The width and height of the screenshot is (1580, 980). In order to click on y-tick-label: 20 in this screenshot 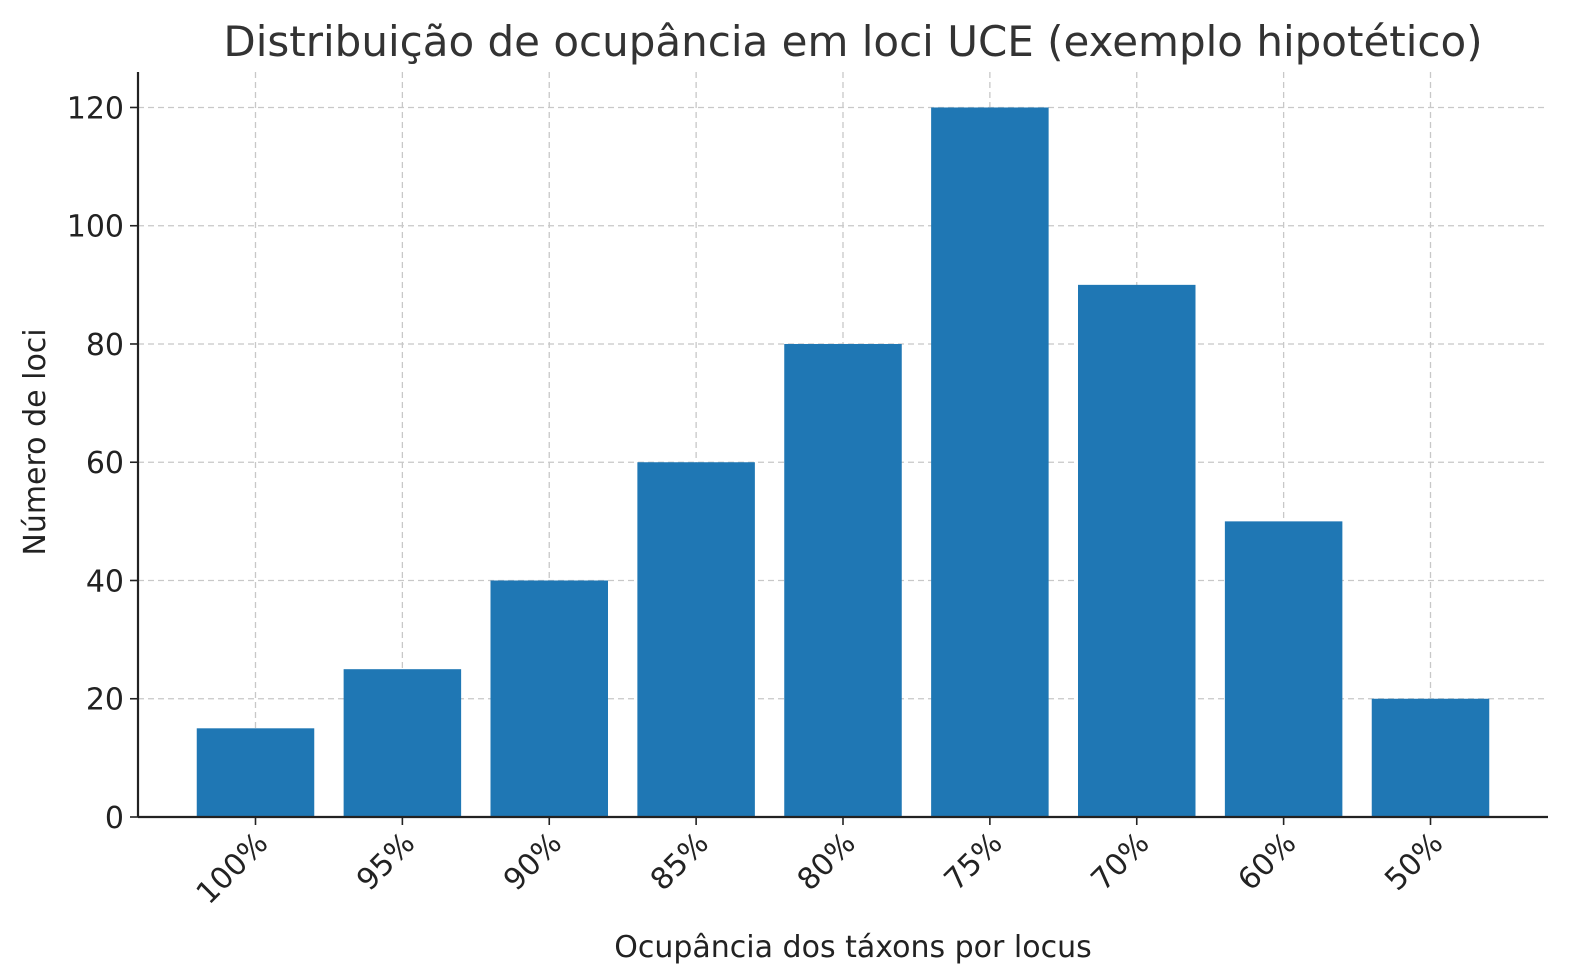, I will do `click(105, 700)`.